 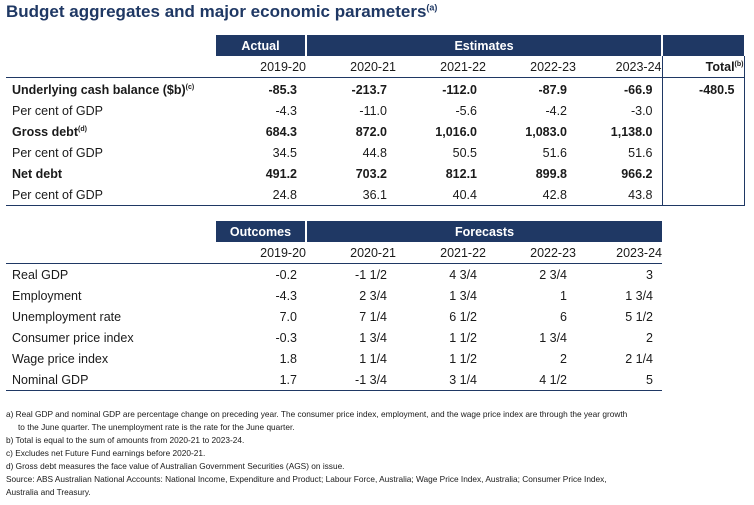 What do you see at coordinates (639, 358) in the screenshot?
I see `table-cell: 2 1/4` at bounding box center [639, 358].